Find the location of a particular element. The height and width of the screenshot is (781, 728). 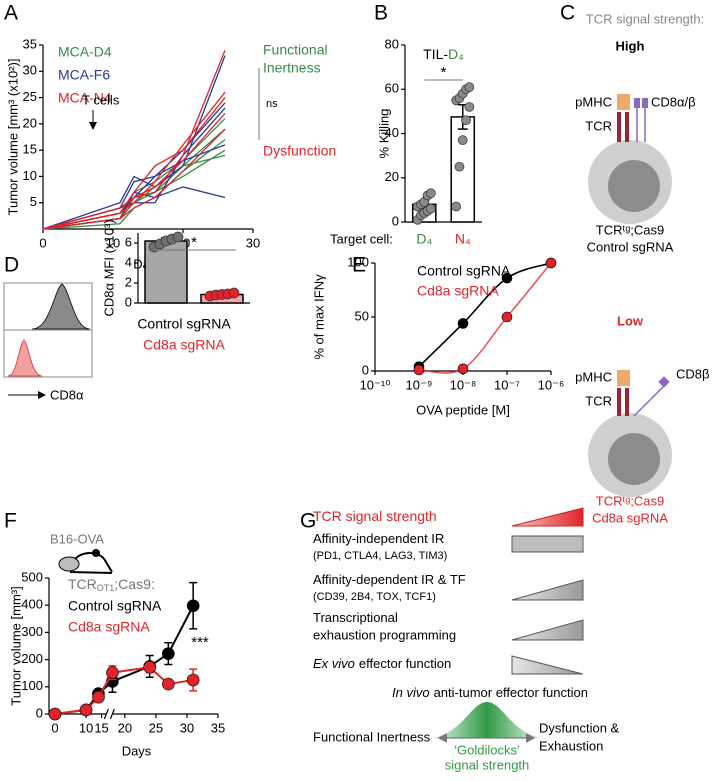

legend-title-part: OT1 is located at coordinates (106, 588).